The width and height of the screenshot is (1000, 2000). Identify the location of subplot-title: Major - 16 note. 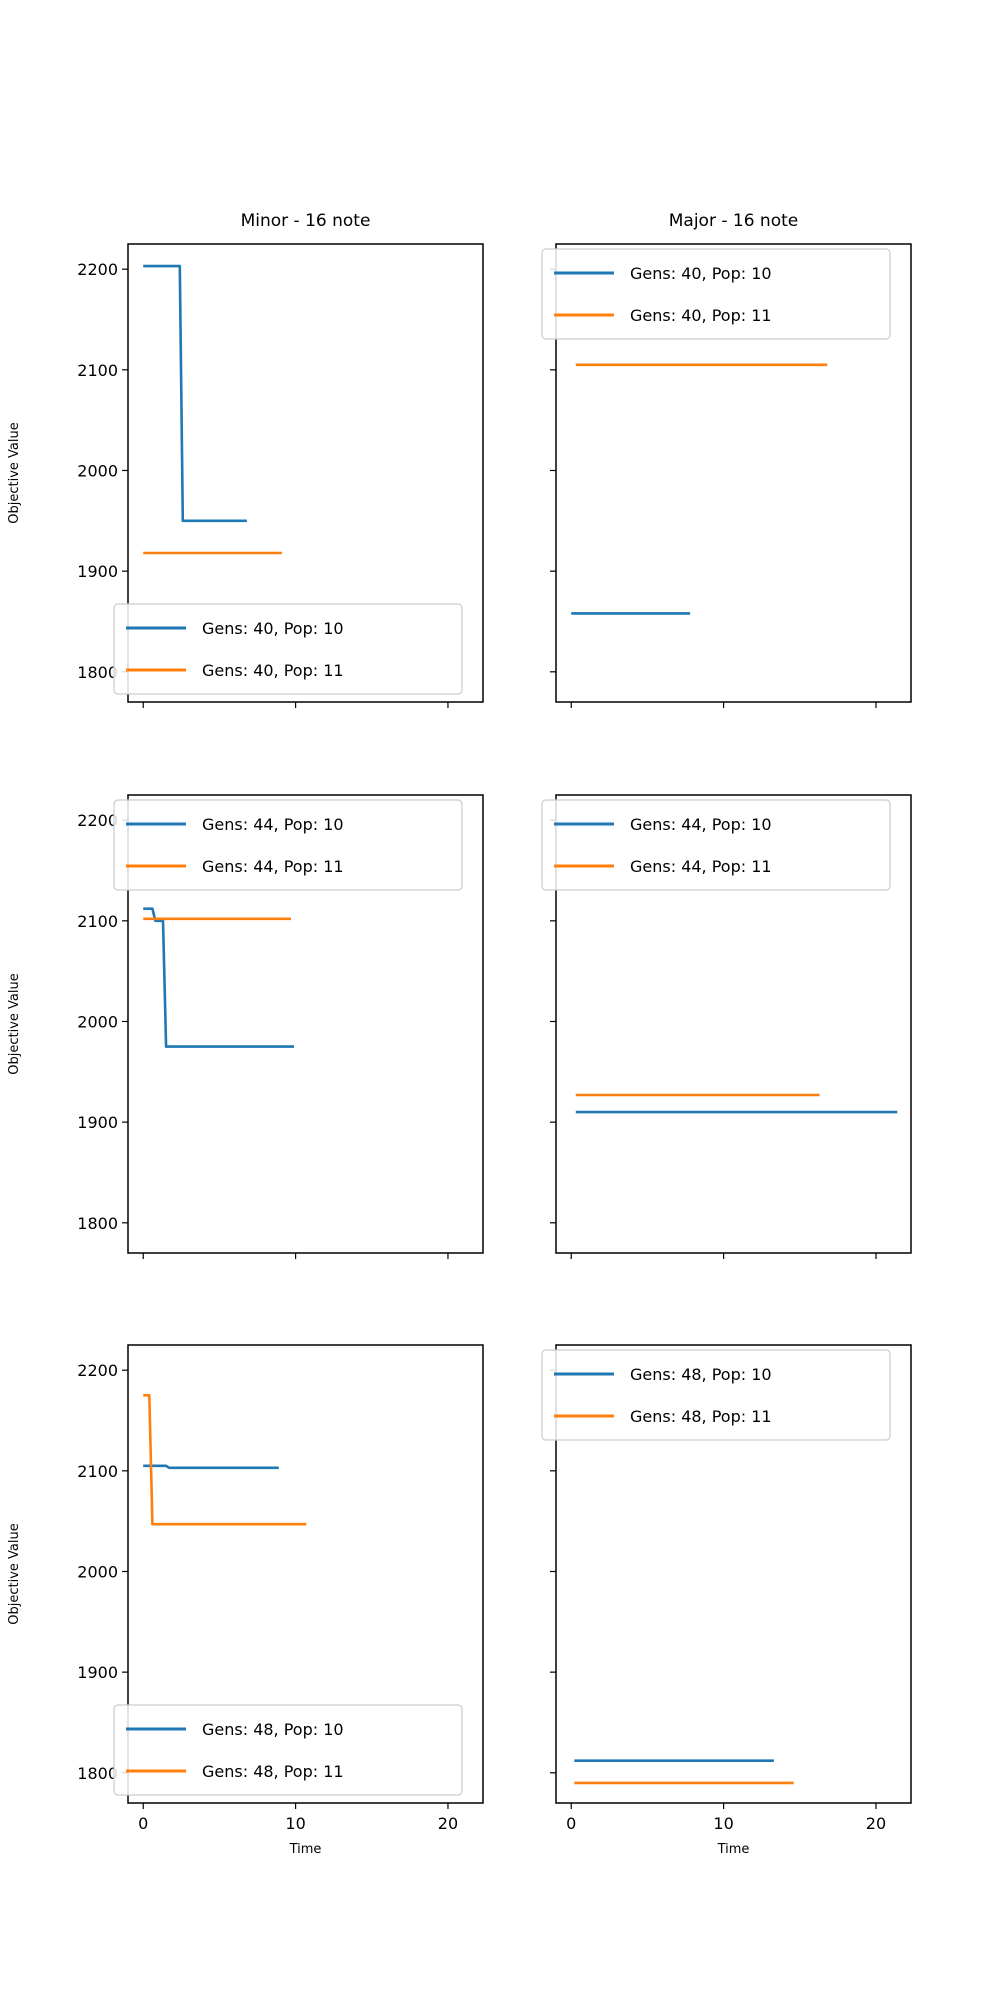
(733, 221).